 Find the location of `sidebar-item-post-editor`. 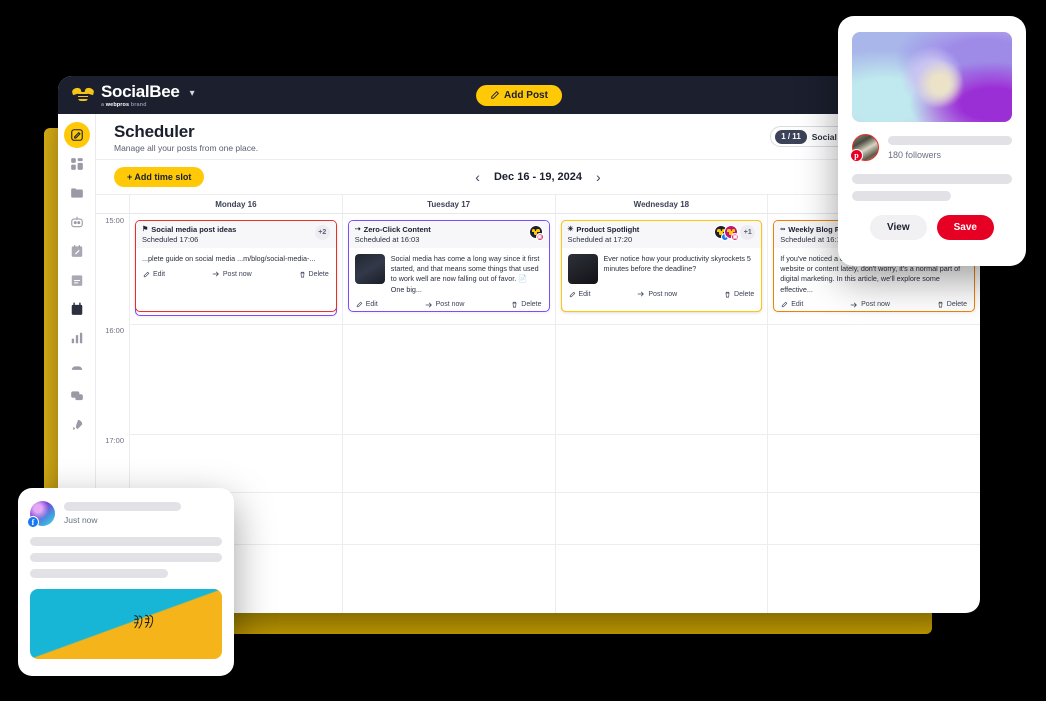

sidebar-item-post-editor is located at coordinates (77, 251).